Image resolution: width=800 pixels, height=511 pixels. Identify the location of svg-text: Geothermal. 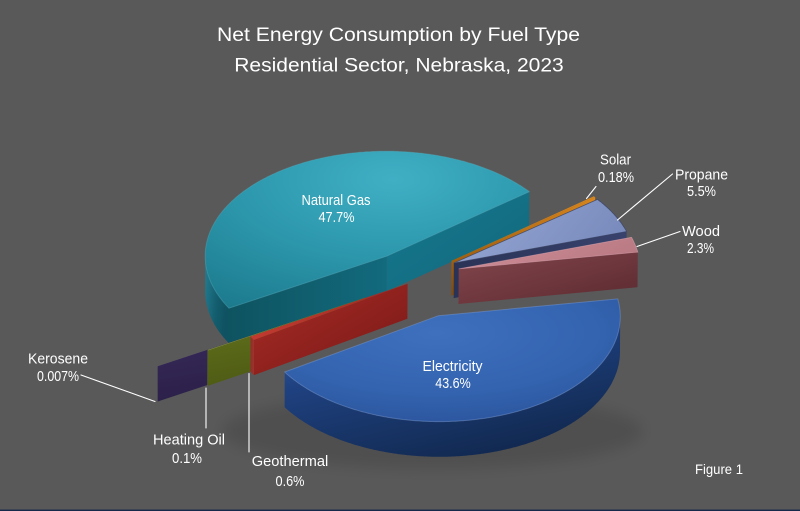
(290, 461).